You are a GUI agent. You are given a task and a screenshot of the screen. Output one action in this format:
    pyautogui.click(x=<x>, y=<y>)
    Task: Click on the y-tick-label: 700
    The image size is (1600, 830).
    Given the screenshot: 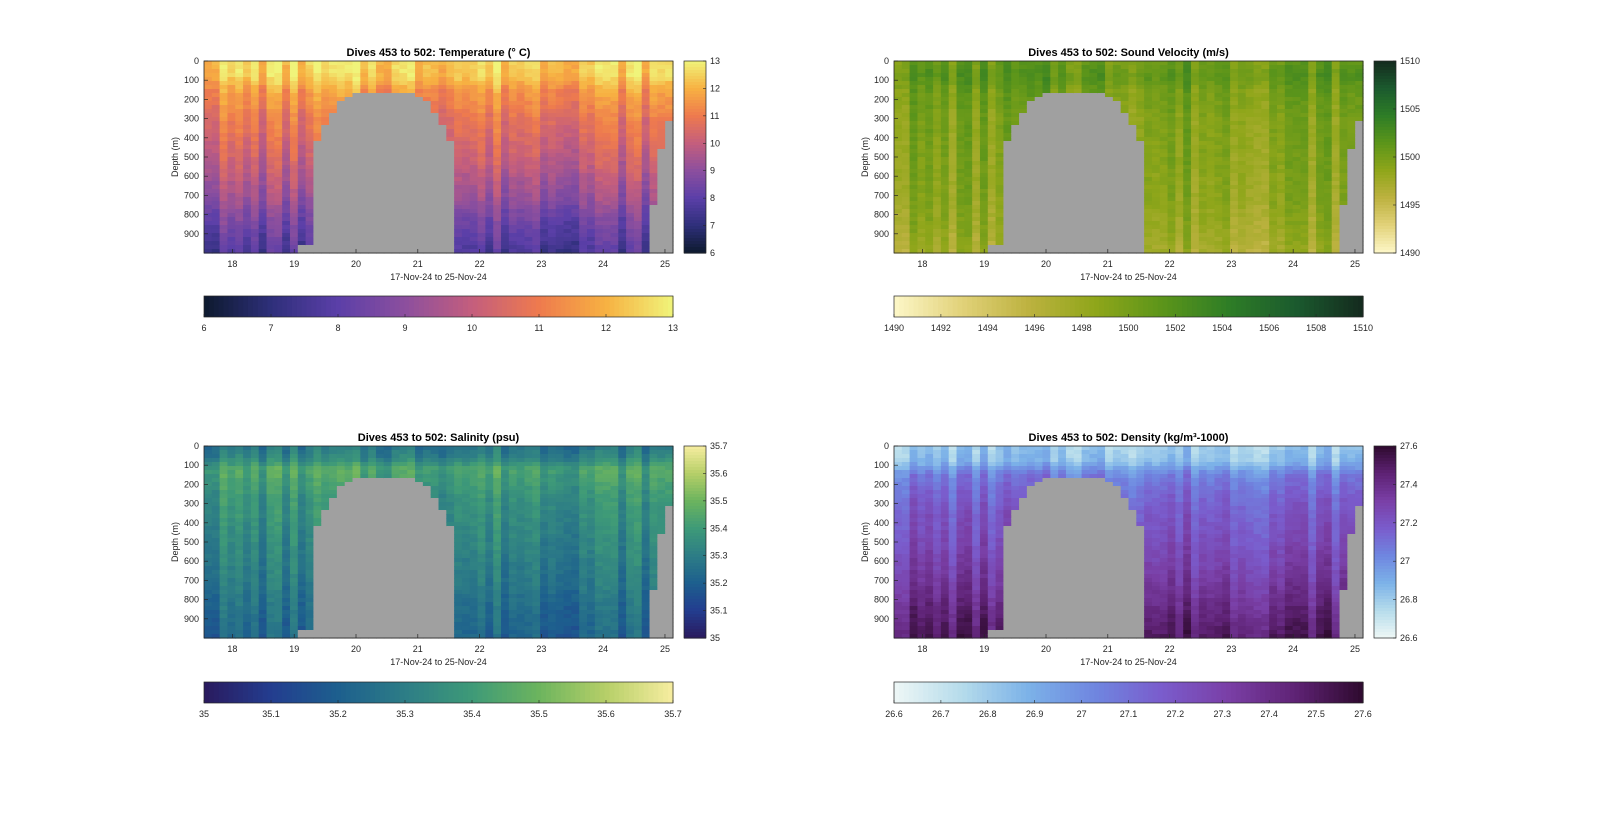 What is the action you would take?
    pyautogui.click(x=191, y=195)
    